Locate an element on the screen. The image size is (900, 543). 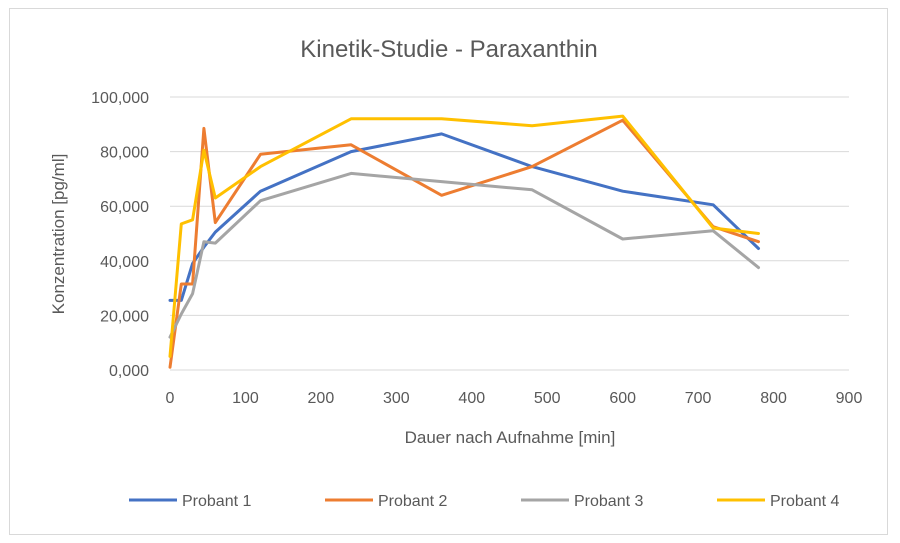
legend-label: Probant 4 is located at coordinates (804, 501).